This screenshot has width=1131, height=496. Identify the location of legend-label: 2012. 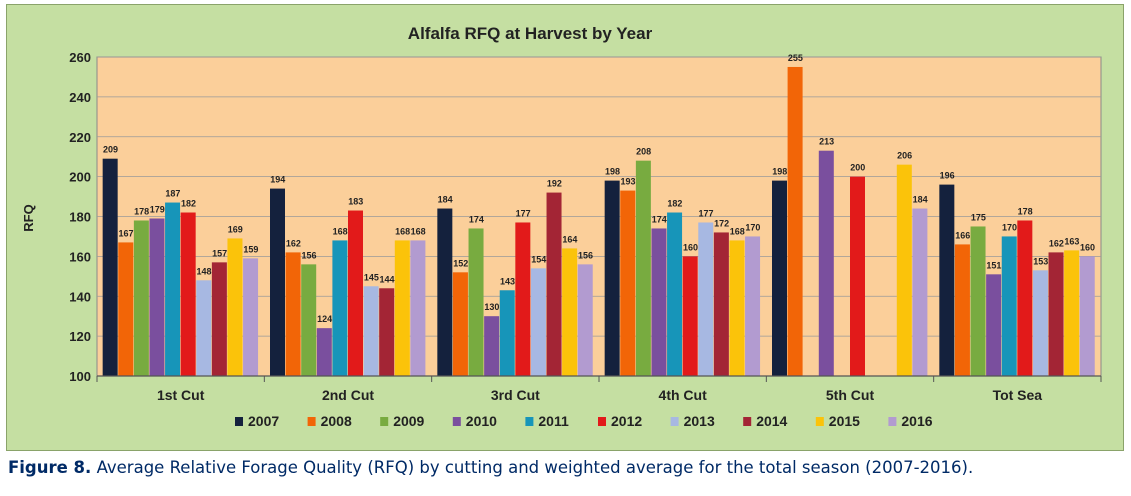
(626, 421).